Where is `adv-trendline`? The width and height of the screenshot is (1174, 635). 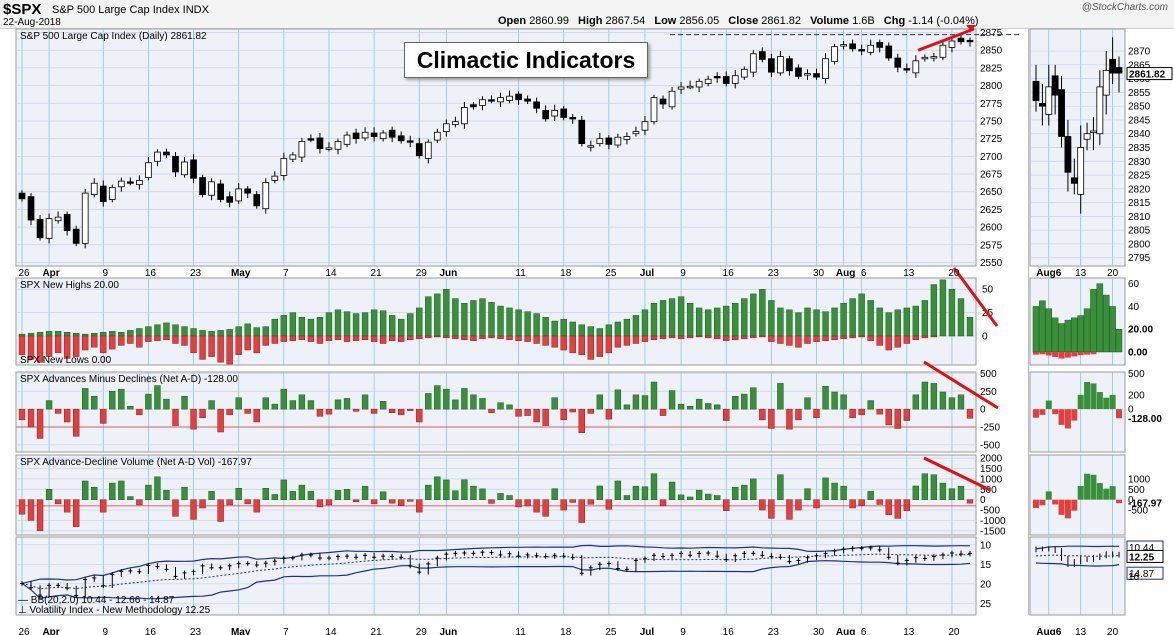 adv-trendline is located at coordinates (957, 474).